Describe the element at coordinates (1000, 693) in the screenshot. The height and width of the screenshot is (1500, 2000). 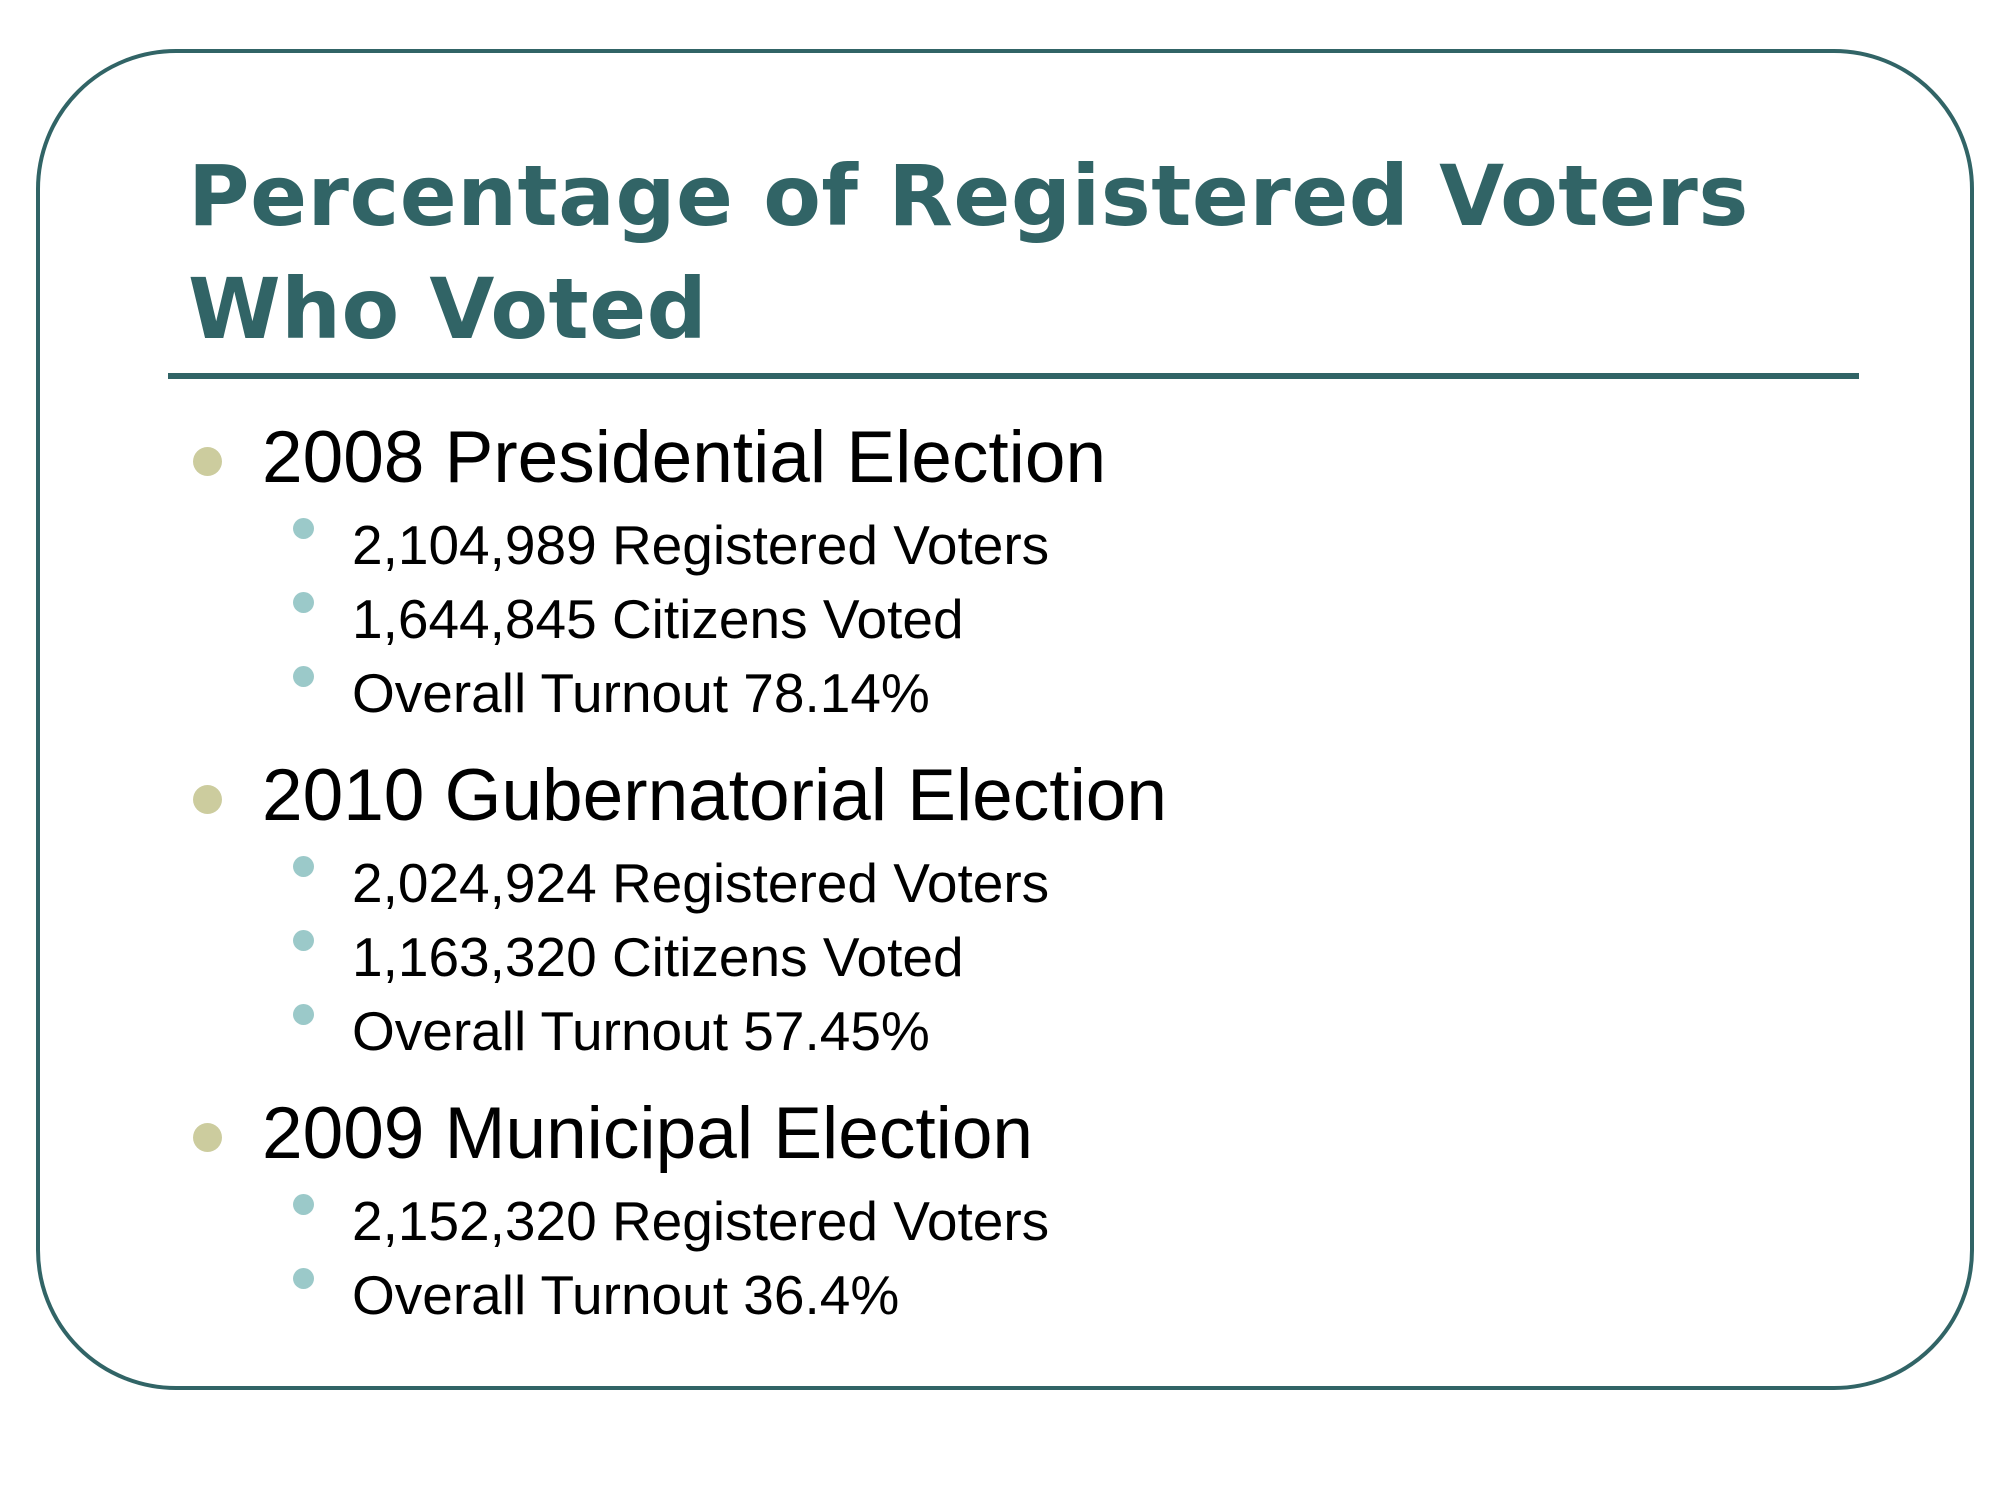
I see `list-item: Overall Turnout 78.14%` at that location.